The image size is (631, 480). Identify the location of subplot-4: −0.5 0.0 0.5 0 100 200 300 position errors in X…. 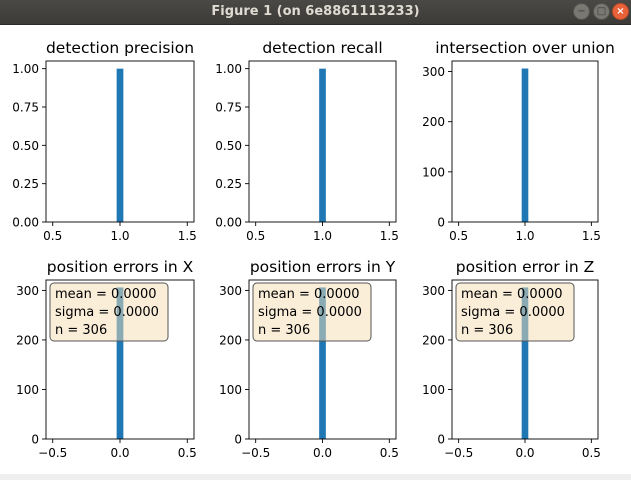
(106, 359).